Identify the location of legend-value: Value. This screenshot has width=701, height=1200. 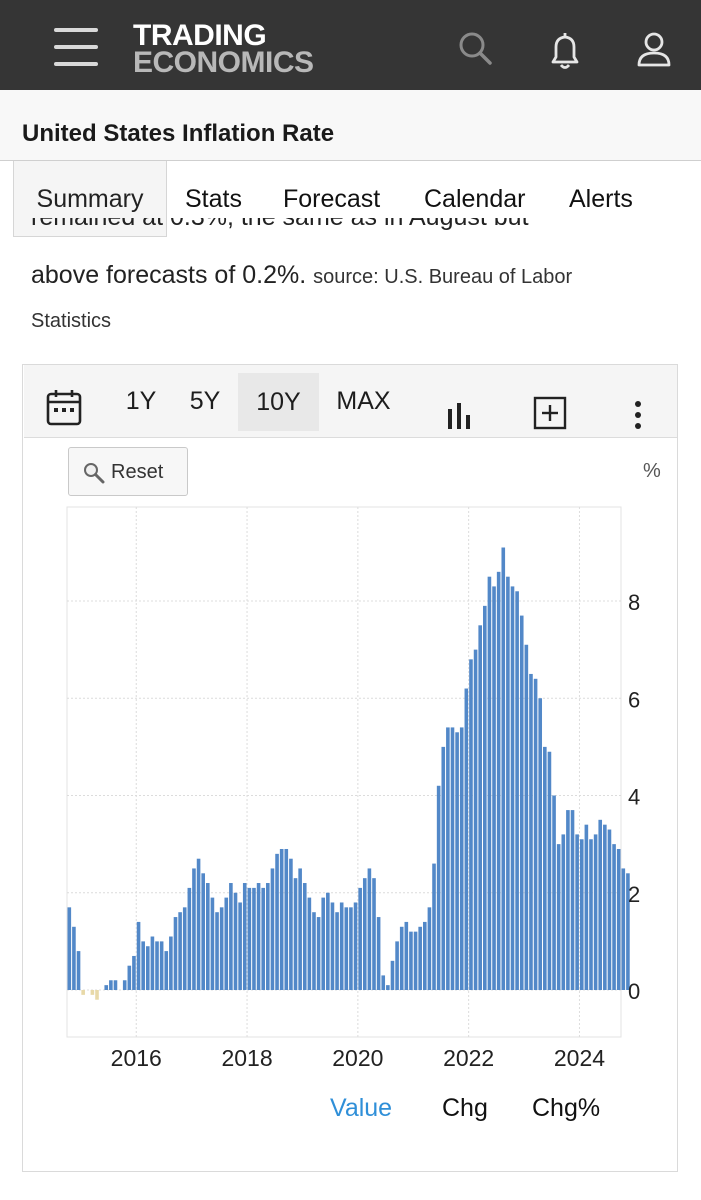
(361, 1108).